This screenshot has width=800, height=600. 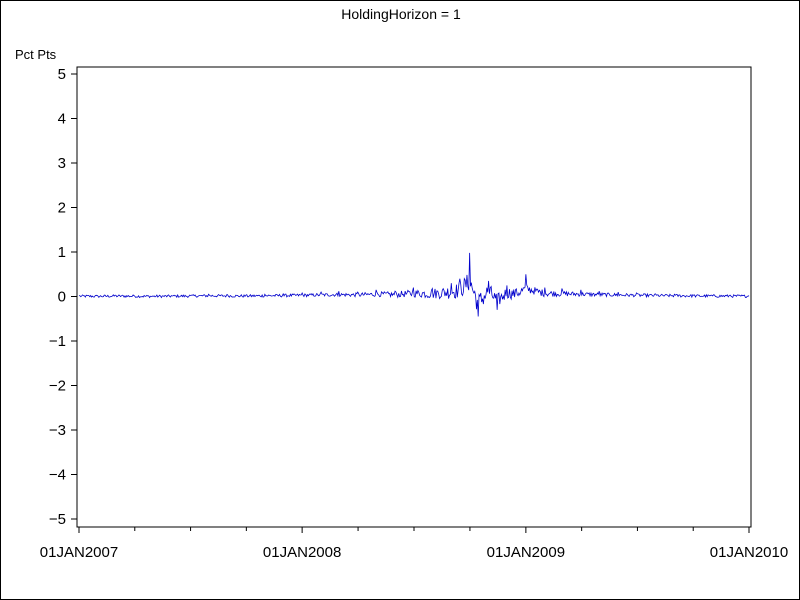 What do you see at coordinates (62, 208) in the screenshot?
I see `y-tick-label: 2` at bounding box center [62, 208].